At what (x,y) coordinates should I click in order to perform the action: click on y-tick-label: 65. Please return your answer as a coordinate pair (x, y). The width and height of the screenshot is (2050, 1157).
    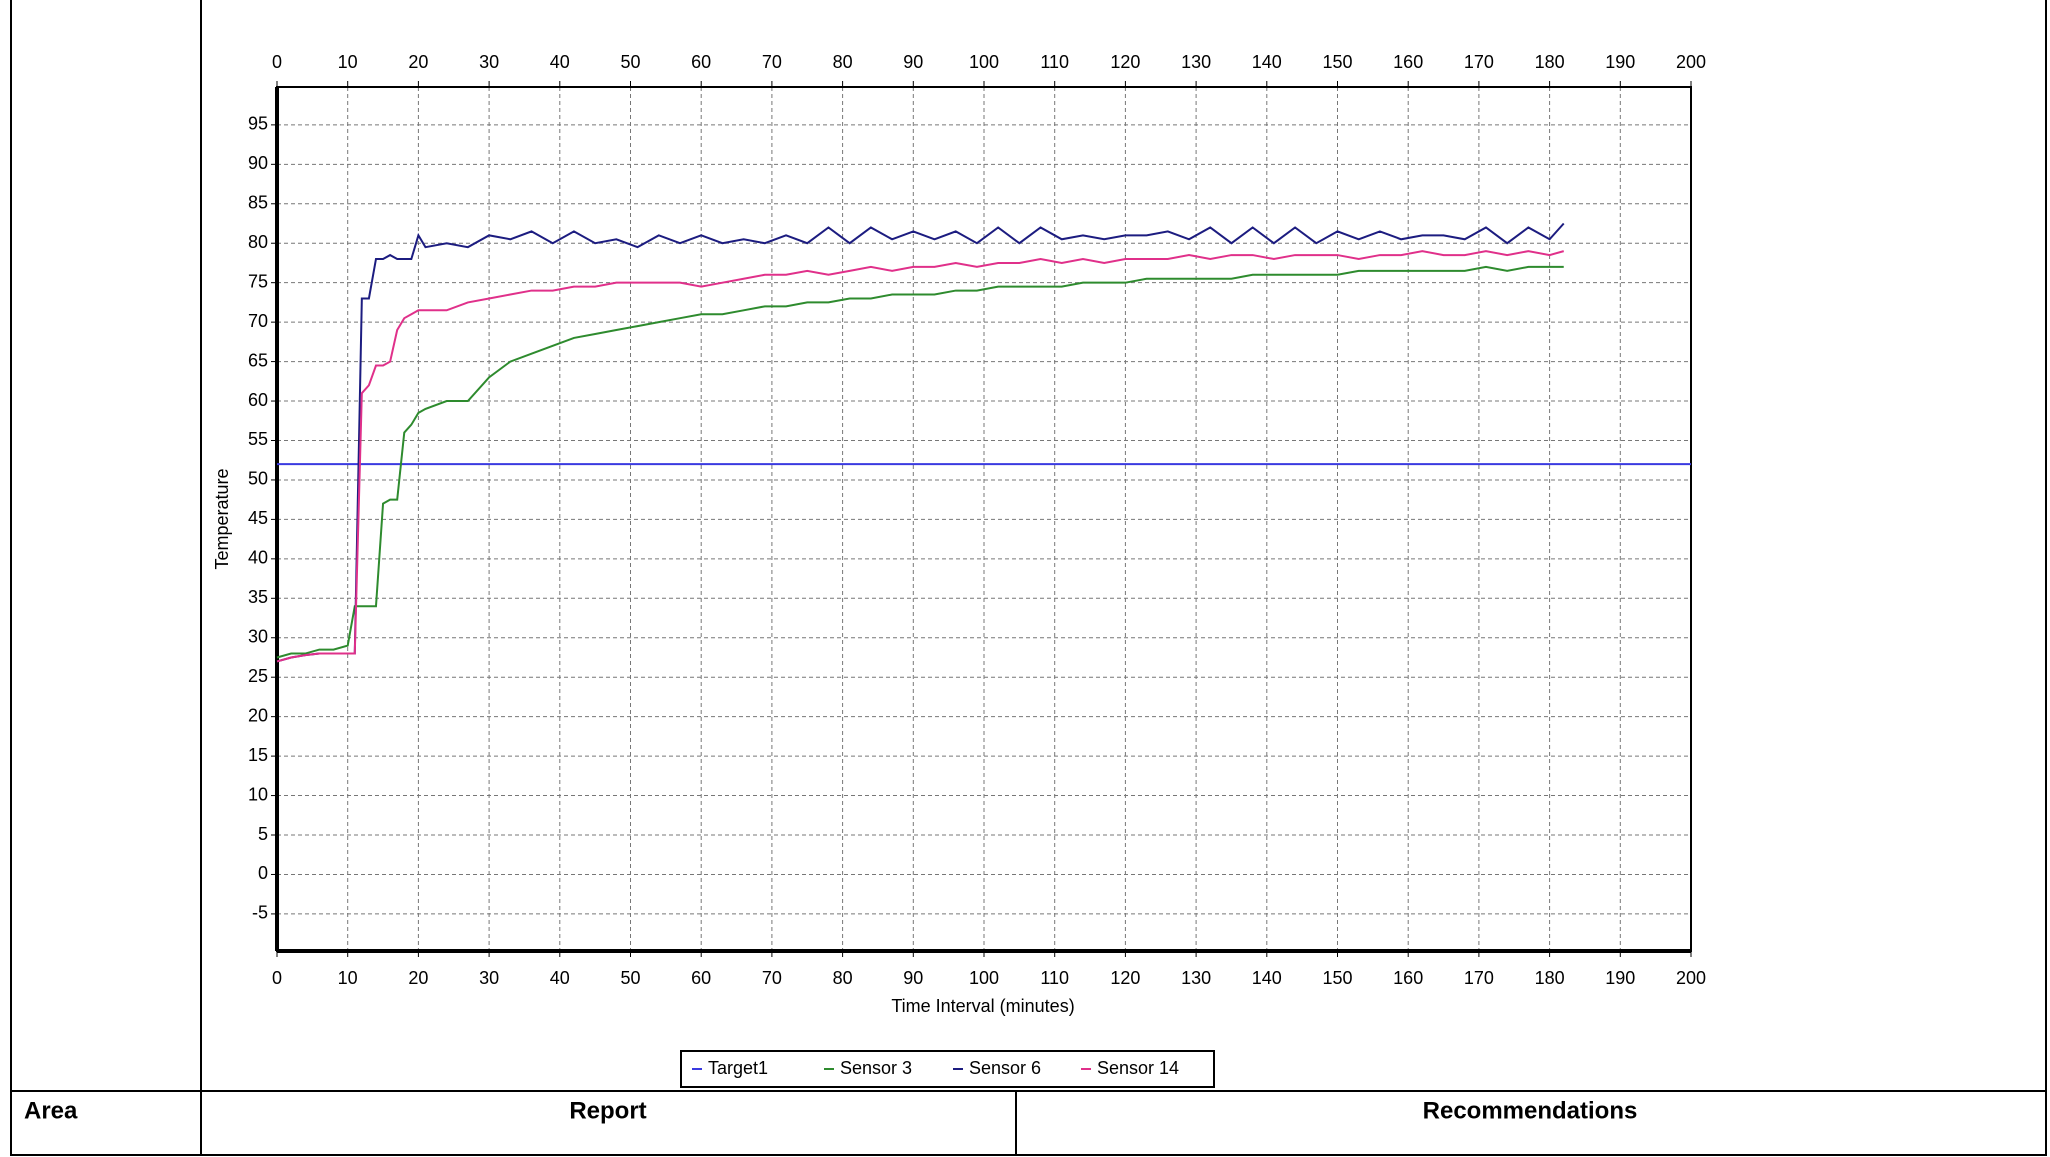
    Looking at the image, I should click on (258, 360).